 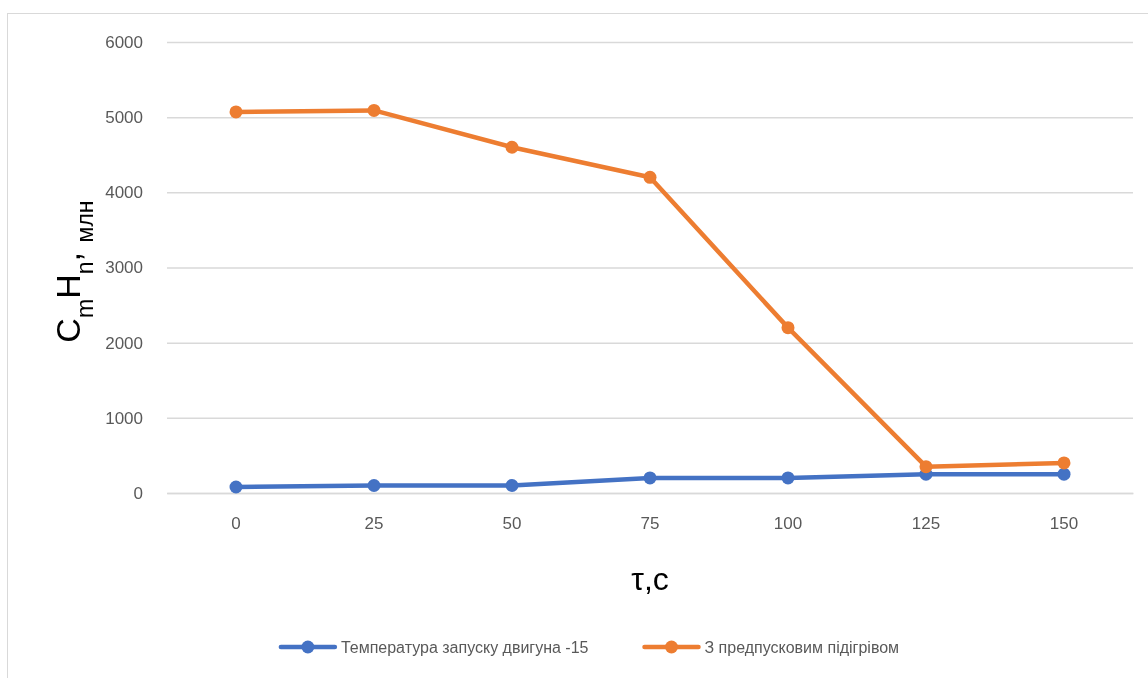 What do you see at coordinates (650, 524) in the screenshot?
I see `x-tick-label: 75` at bounding box center [650, 524].